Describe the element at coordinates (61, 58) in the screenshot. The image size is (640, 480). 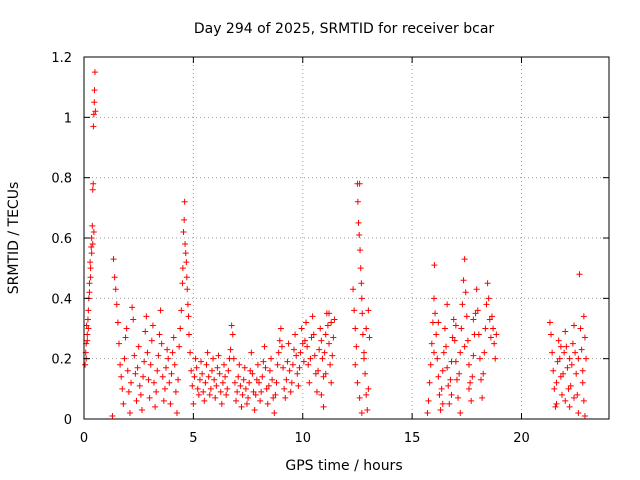
I see `y-tick-label: 1.2` at that location.